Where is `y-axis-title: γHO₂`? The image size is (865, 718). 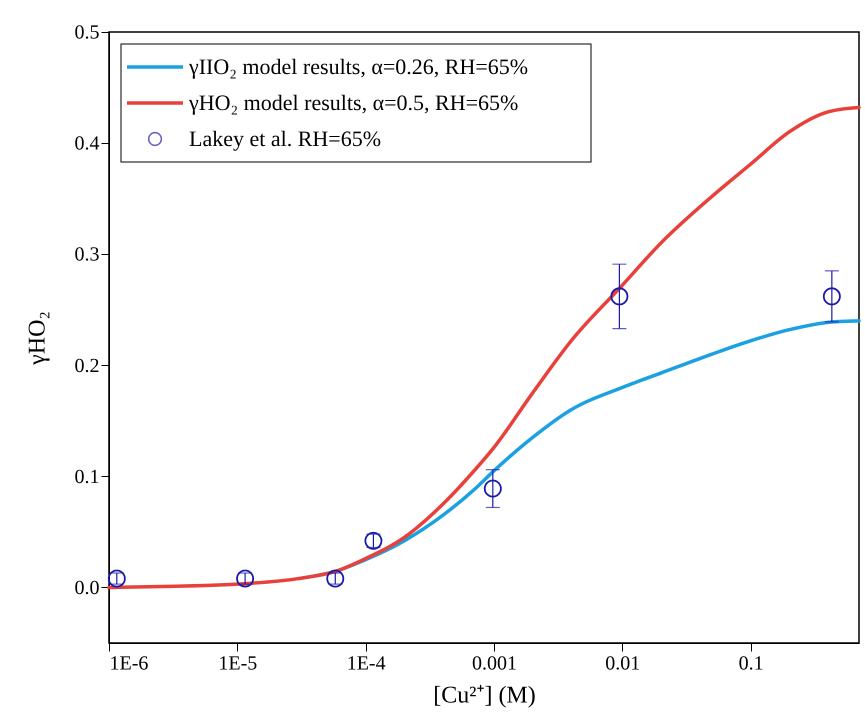
y-axis-title: γHO₂ is located at coordinates (37, 338).